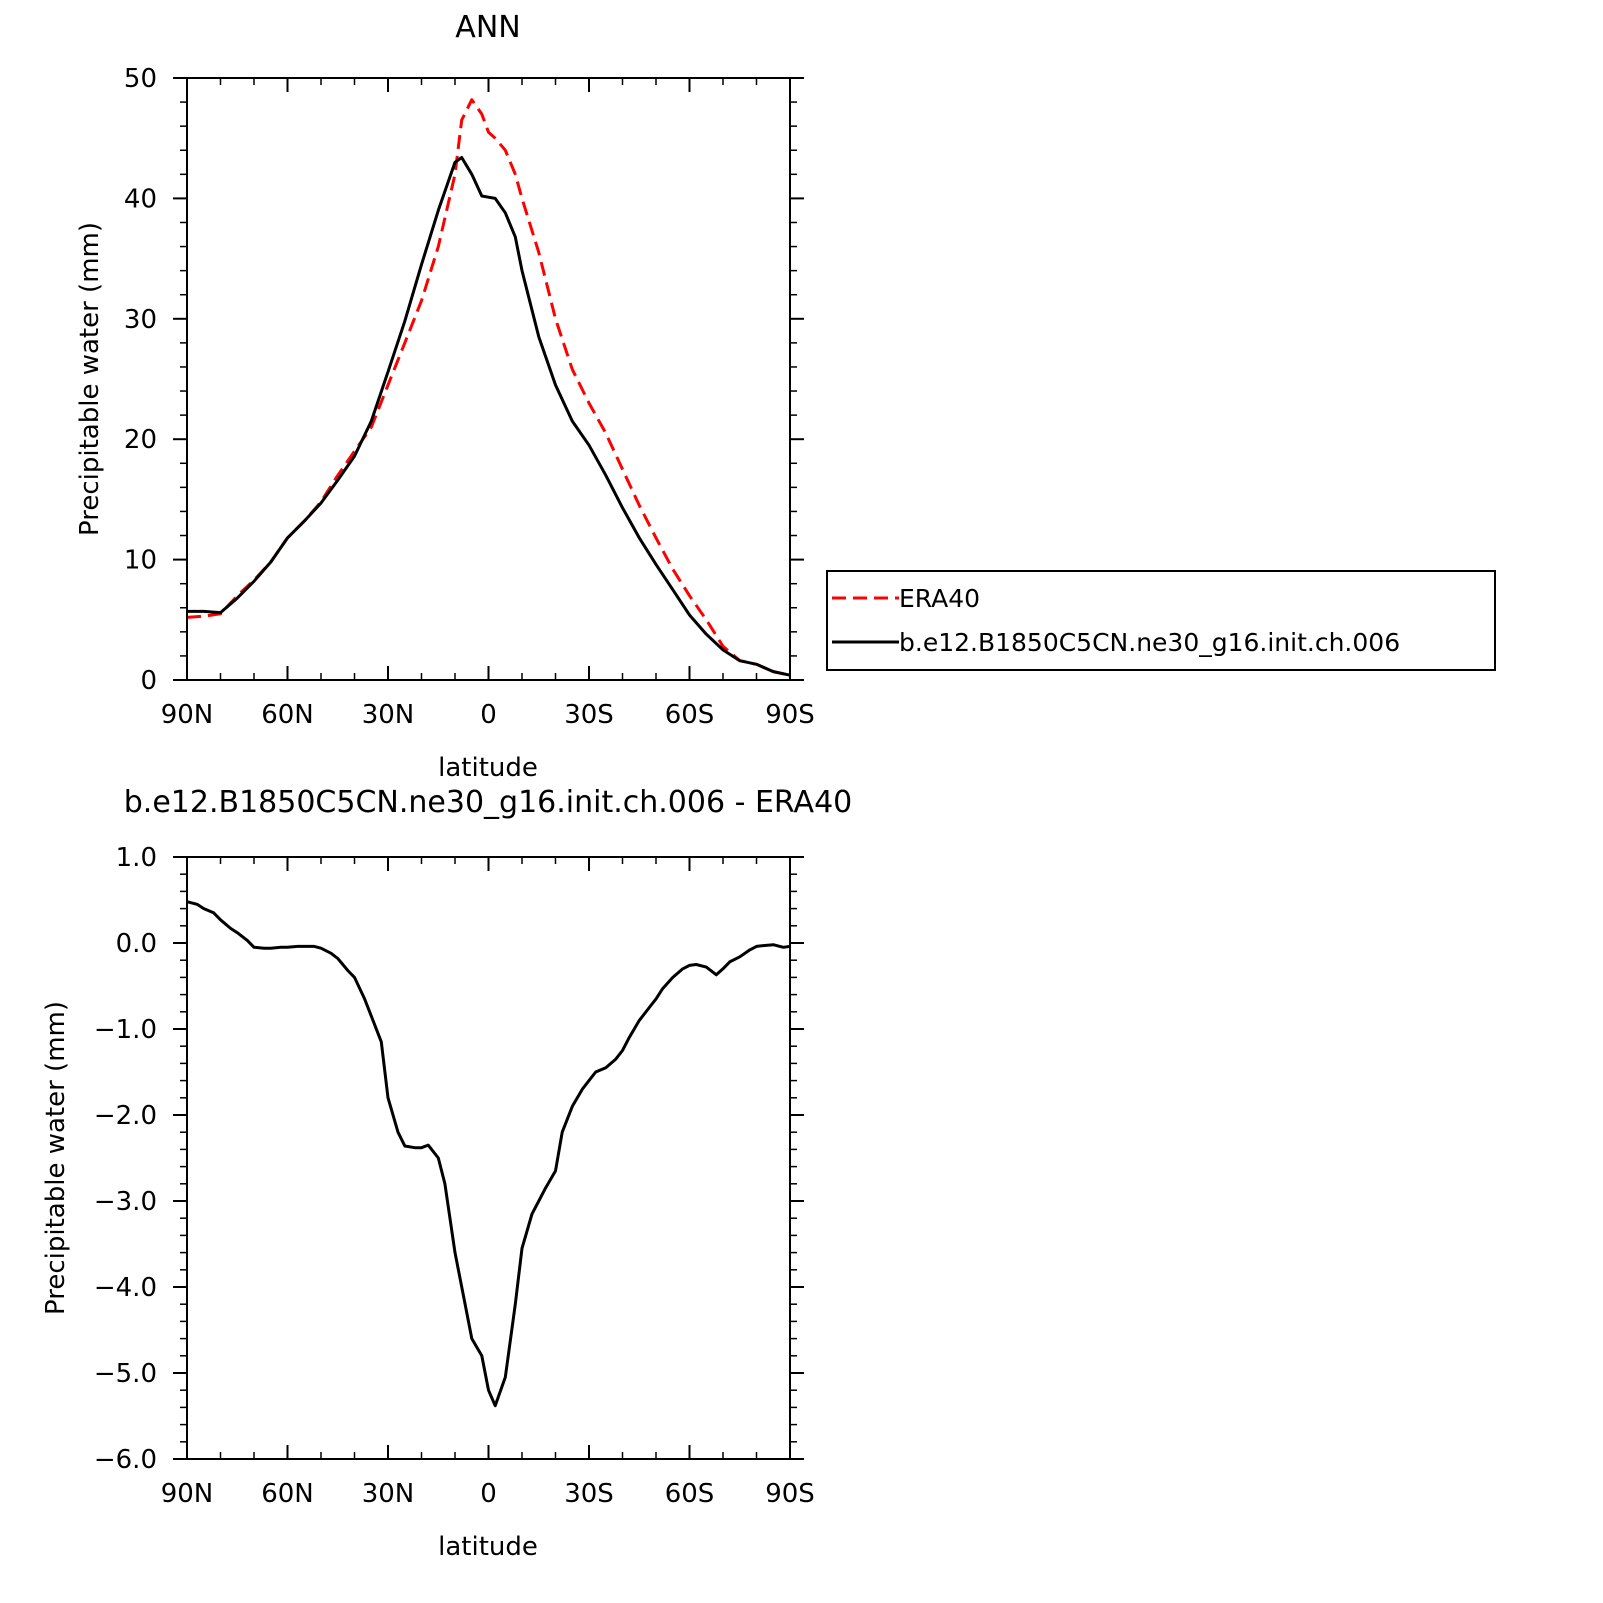 The image size is (1603, 1603). I want to click on top-x-tick-label: 60S, so click(690, 715).